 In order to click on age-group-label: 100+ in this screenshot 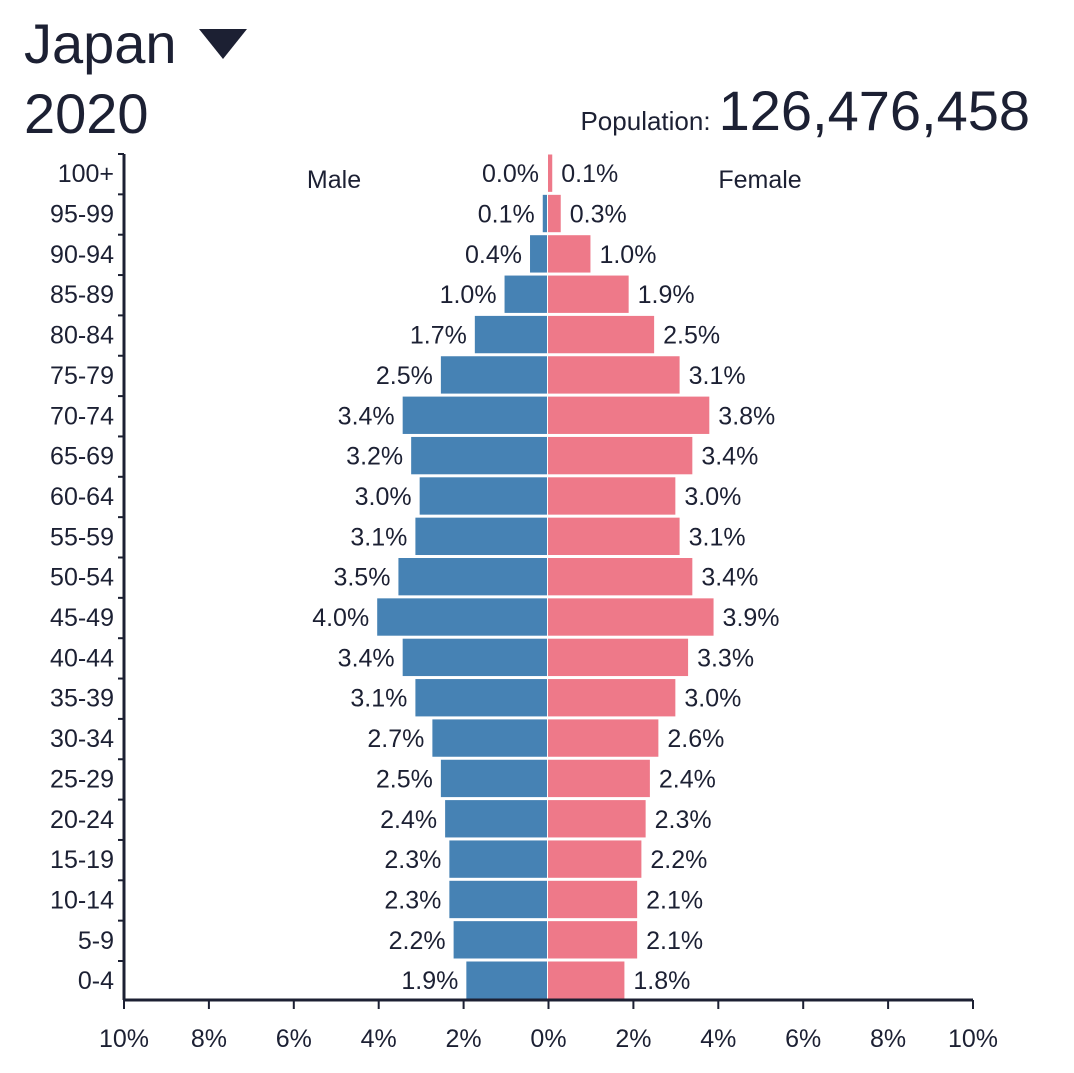, I will do `click(86, 174)`.